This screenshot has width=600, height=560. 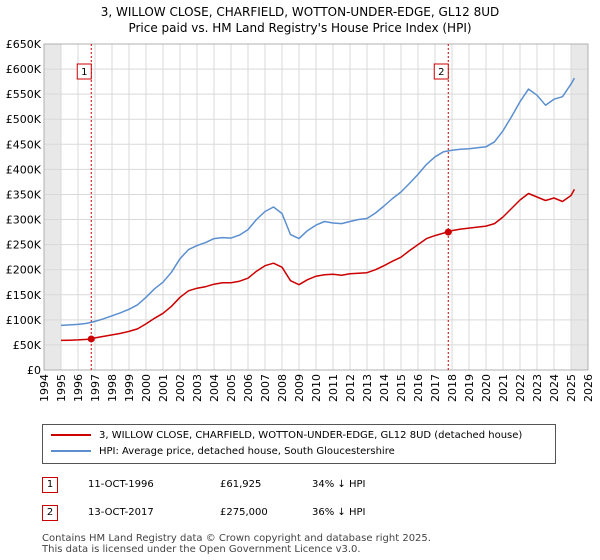 What do you see at coordinates (24, 144) in the screenshot?
I see `y-tick-label: £450K` at bounding box center [24, 144].